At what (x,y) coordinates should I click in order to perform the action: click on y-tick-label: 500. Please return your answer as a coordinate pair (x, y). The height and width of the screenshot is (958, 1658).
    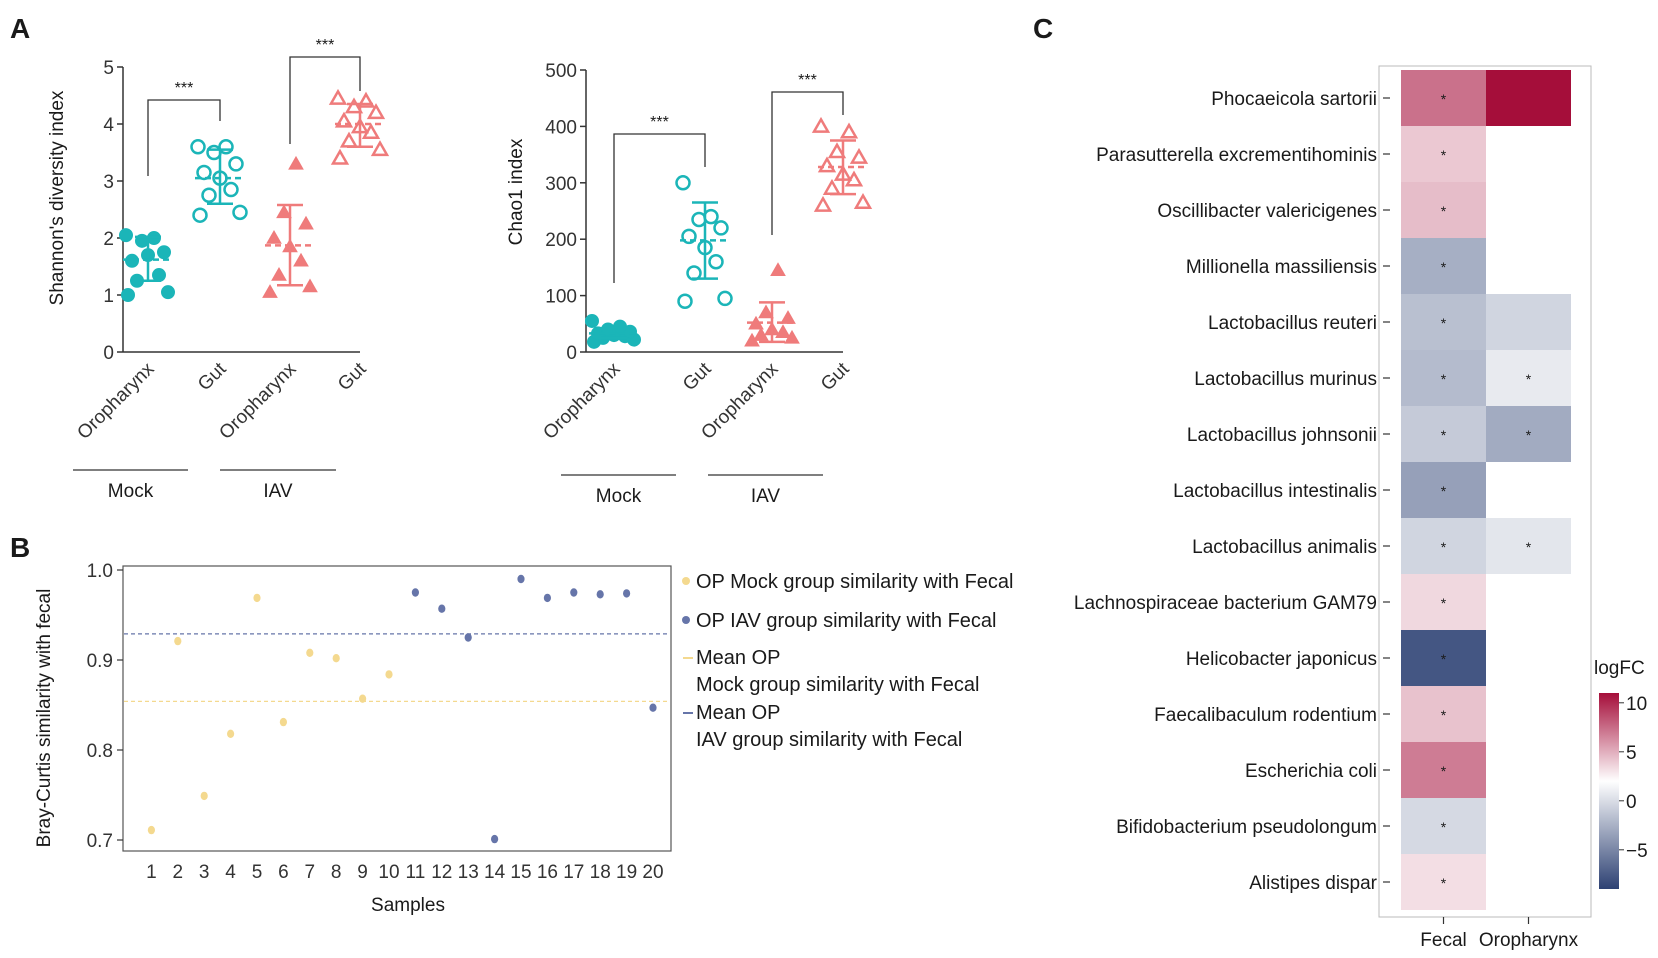
    Looking at the image, I should click on (561, 71).